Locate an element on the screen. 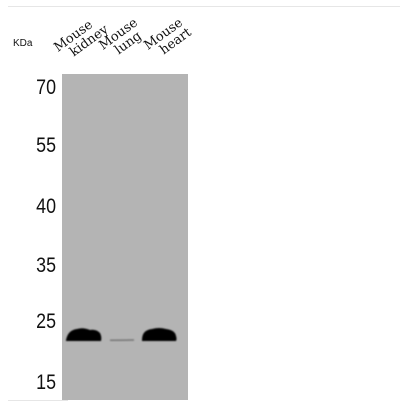 This screenshot has height=405, width=402. marker-55: 55 is located at coordinates (46, 145).